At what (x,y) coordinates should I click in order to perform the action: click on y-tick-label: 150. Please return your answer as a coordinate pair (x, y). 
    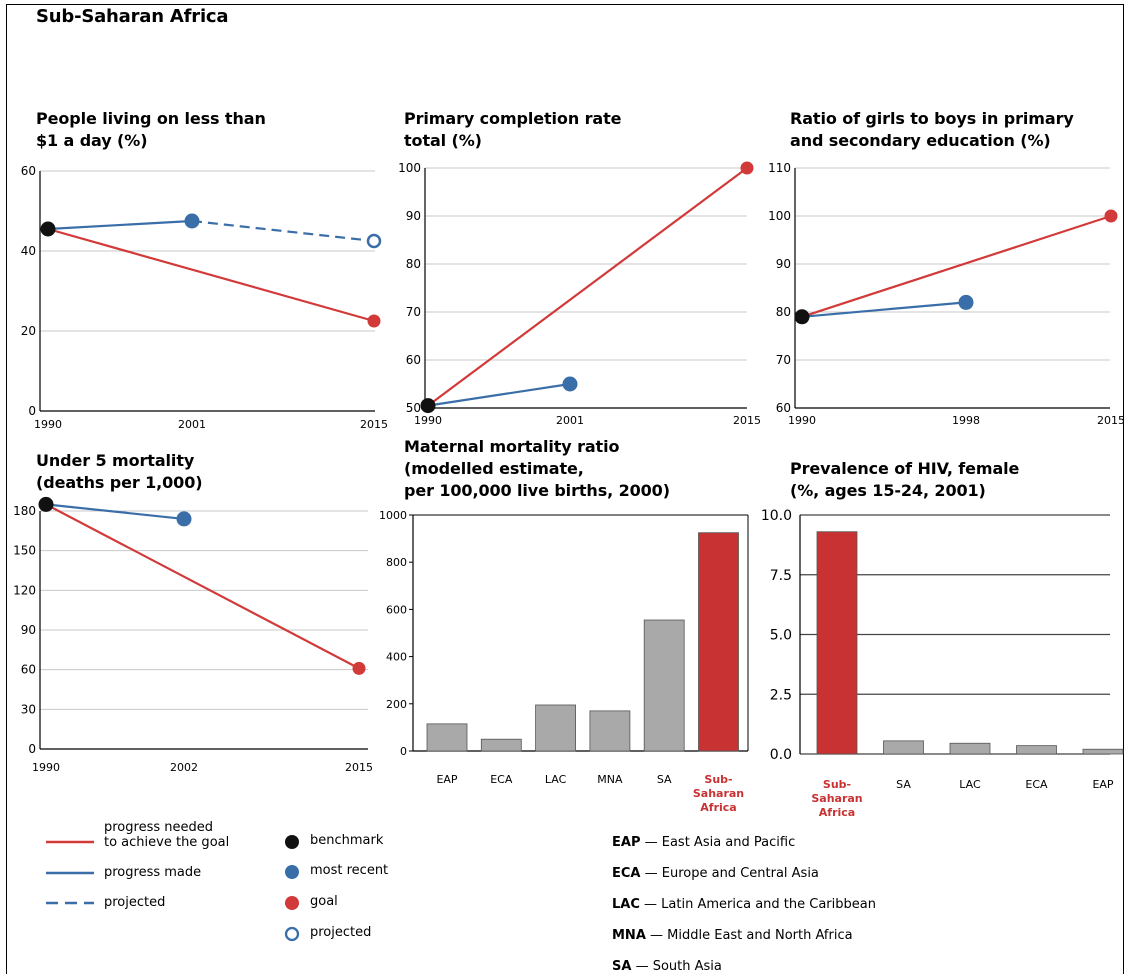
    Looking at the image, I should click on (24, 551).